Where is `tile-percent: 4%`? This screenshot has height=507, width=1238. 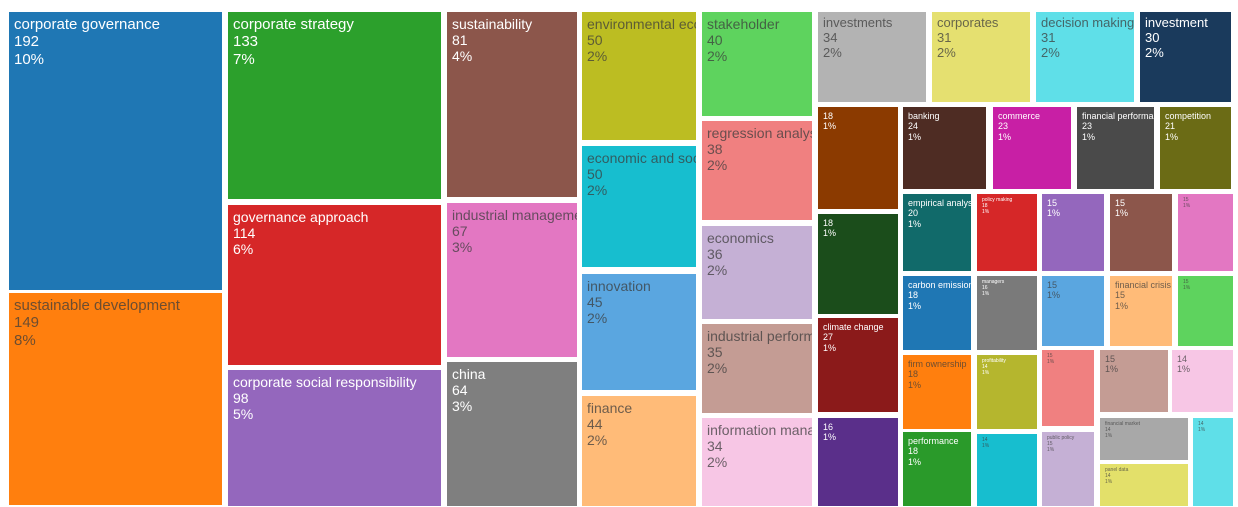 tile-percent: 4% is located at coordinates (462, 56).